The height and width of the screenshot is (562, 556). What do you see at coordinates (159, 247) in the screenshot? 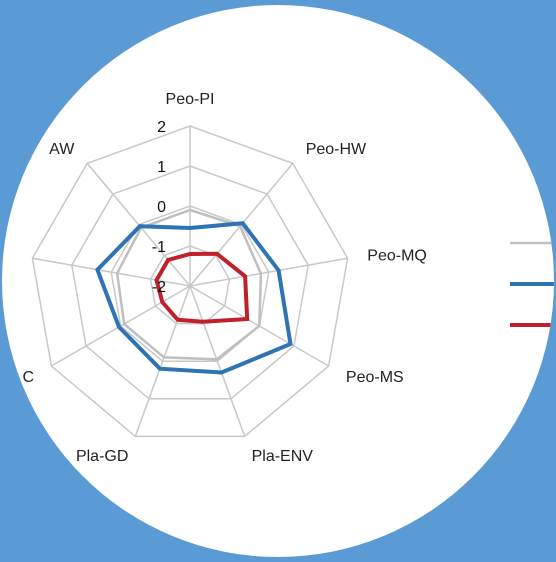
I see `tick-label: -1` at bounding box center [159, 247].